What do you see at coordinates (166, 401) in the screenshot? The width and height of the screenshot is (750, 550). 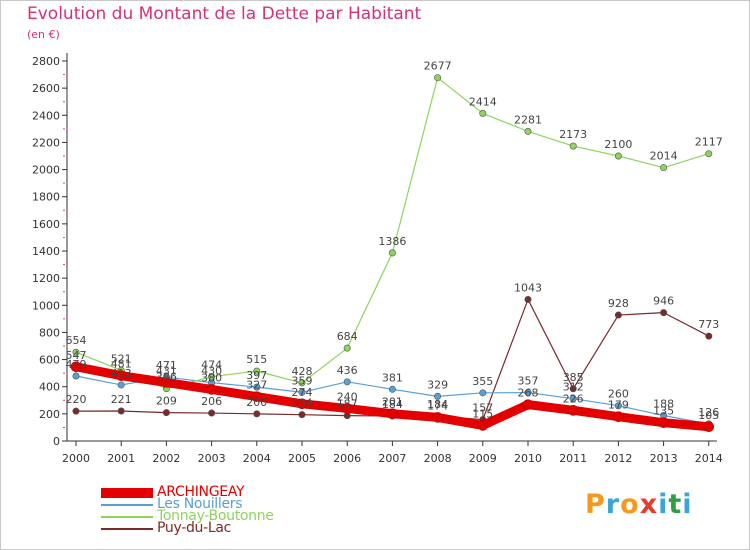 I see `data-label-puy-du-lac: 209` at bounding box center [166, 401].